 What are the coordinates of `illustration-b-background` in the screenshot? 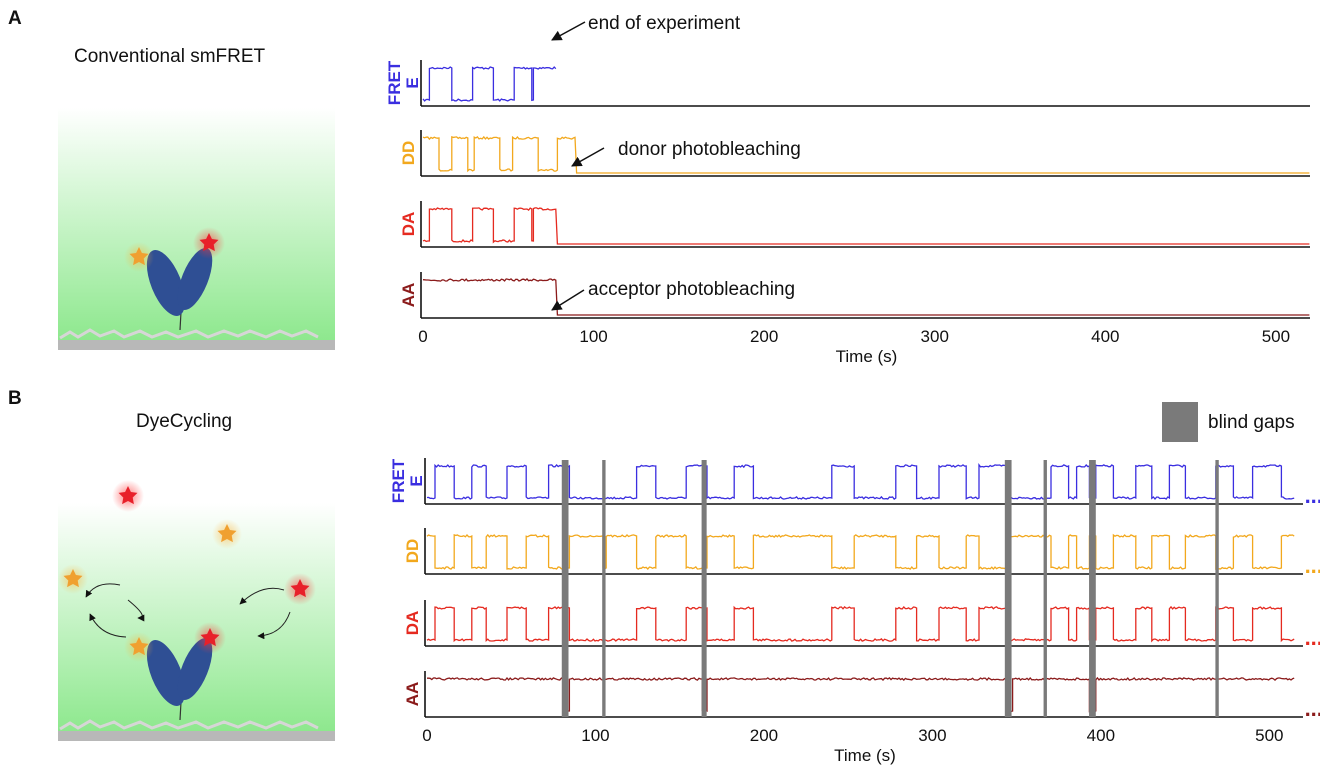 It's located at (196, 617).